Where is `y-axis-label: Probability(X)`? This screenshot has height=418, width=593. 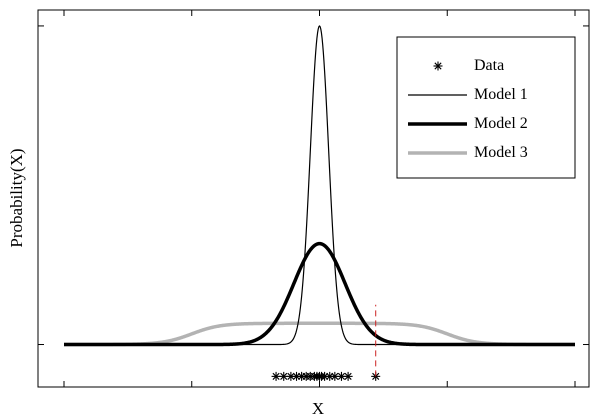
y-axis-label: Probability(X) is located at coordinates (16, 197).